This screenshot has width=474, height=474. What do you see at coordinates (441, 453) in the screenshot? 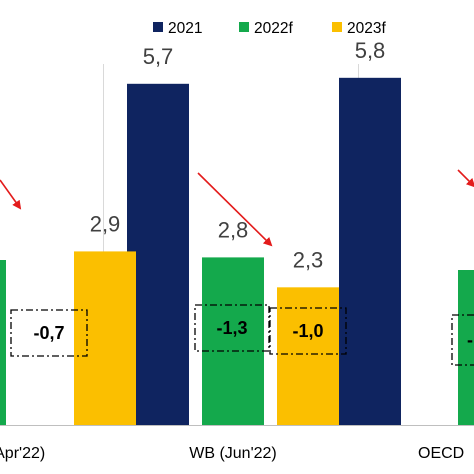
I see `category-label-oecd: OECD` at bounding box center [441, 453].